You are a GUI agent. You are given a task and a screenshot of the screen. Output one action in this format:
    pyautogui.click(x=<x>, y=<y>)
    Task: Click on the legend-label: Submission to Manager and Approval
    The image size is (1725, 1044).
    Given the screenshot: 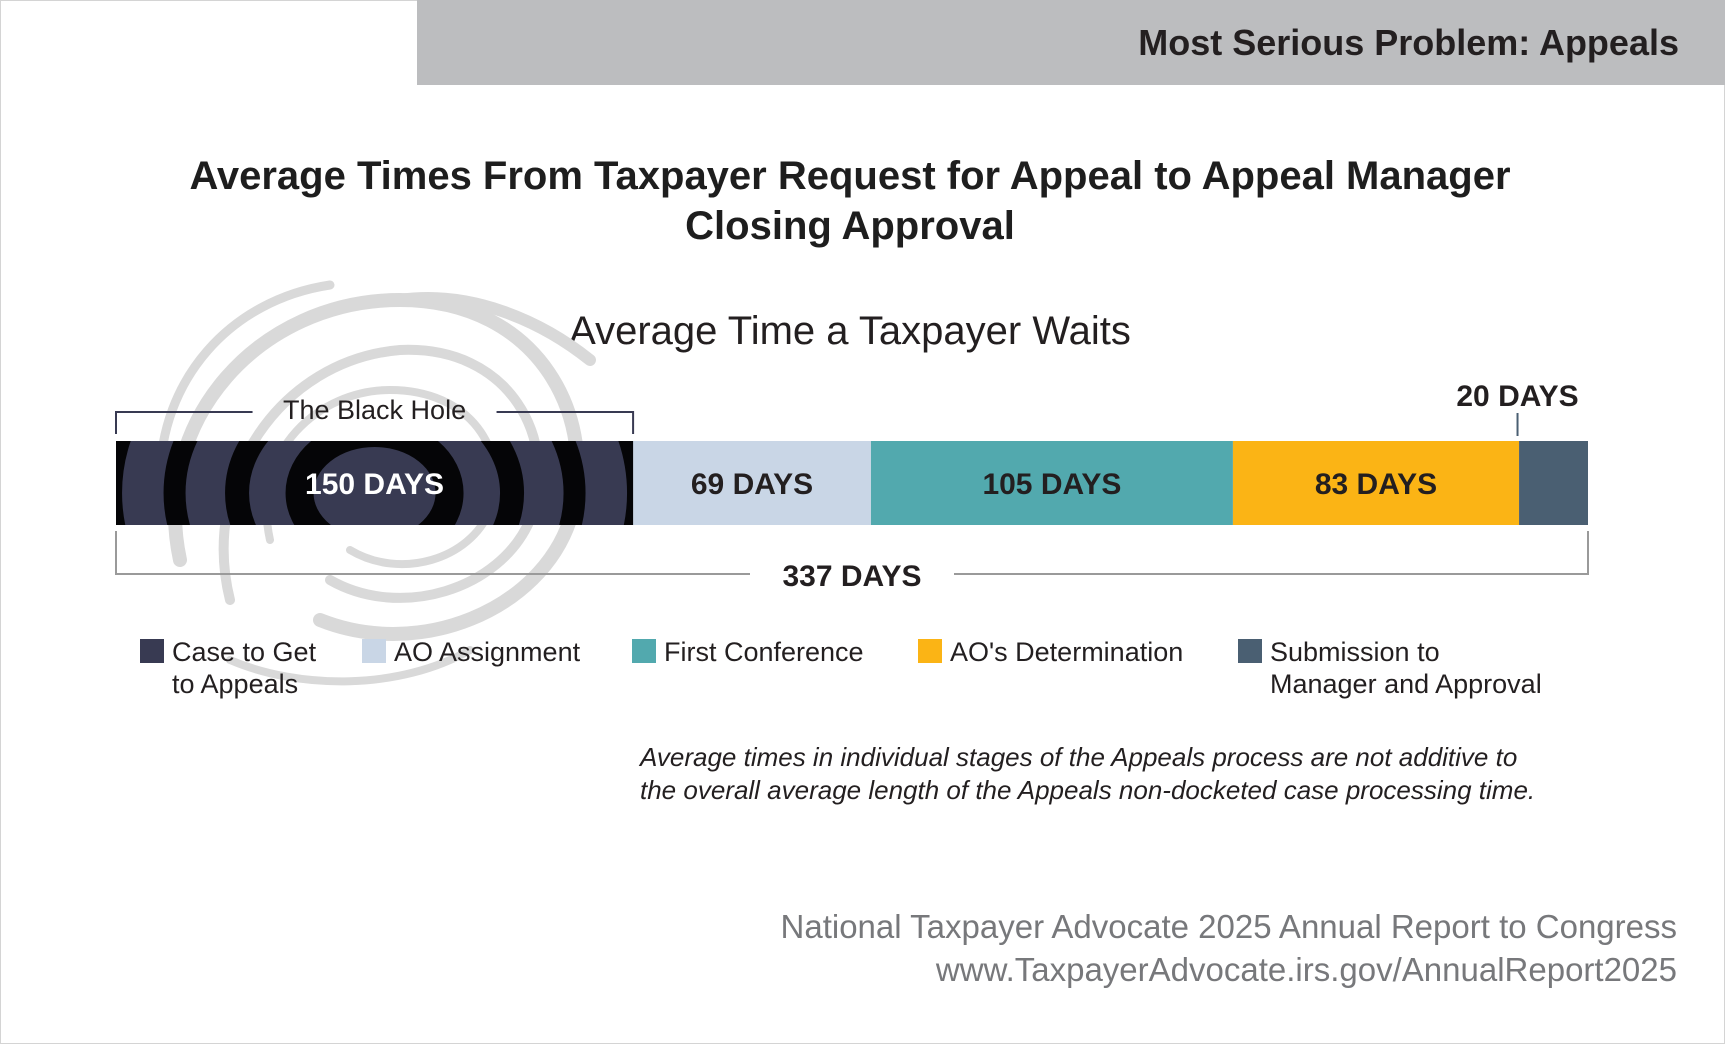 What is the action you would take?
    pyautogui.click(x=1406, y=668)
    